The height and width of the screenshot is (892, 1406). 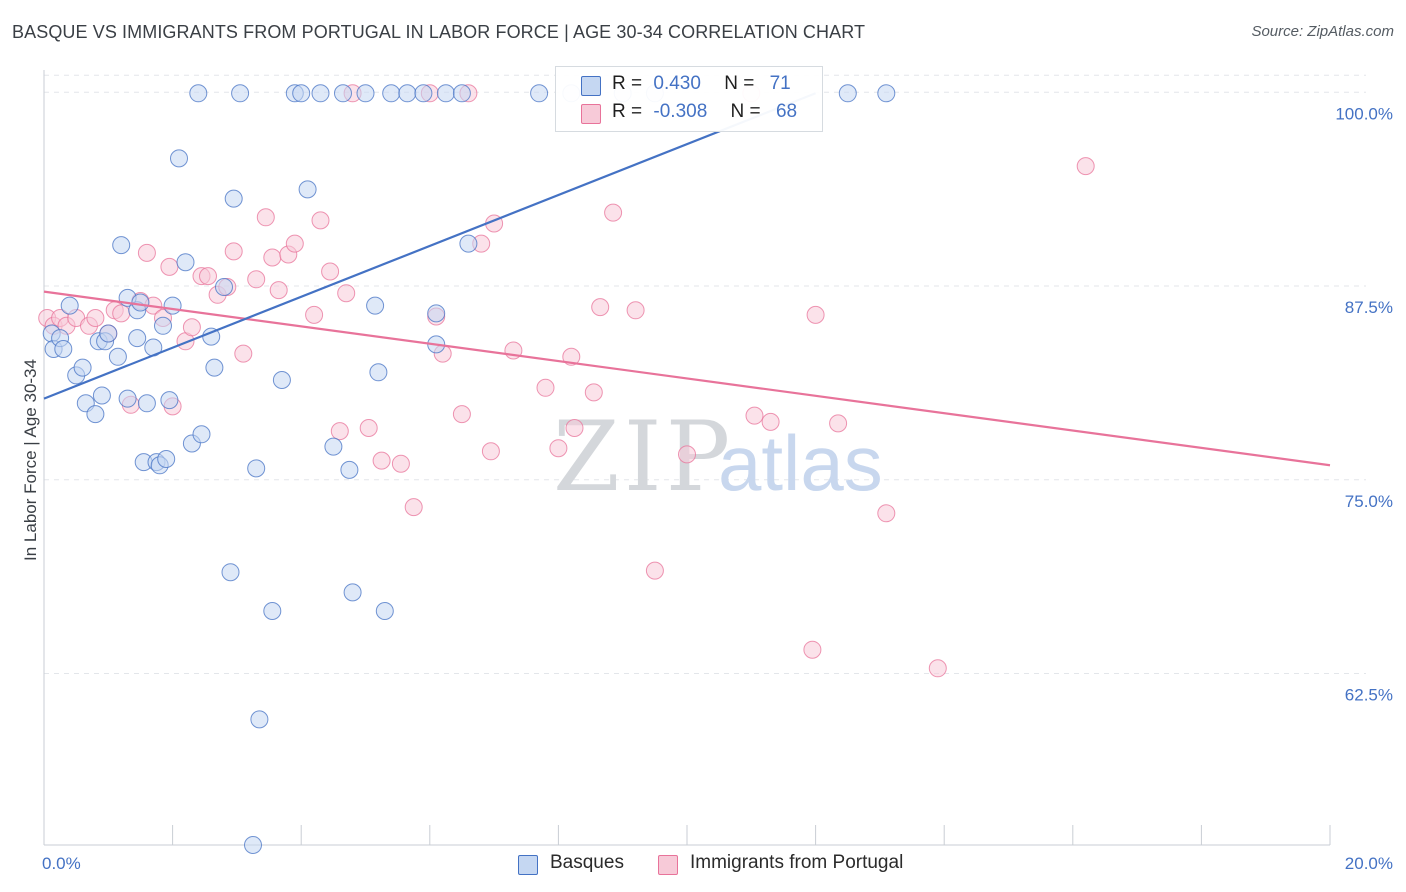 What do you see at coordinates (1369, 695) in the screenshot?
I see `y-tick-label-0: 62.5%` at bounding box center [1369, 695].